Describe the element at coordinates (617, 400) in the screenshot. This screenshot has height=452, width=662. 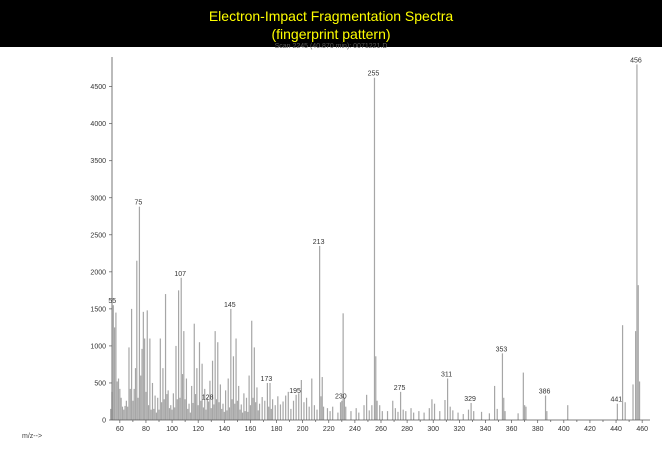
I see `peak-label: 441` at that location.